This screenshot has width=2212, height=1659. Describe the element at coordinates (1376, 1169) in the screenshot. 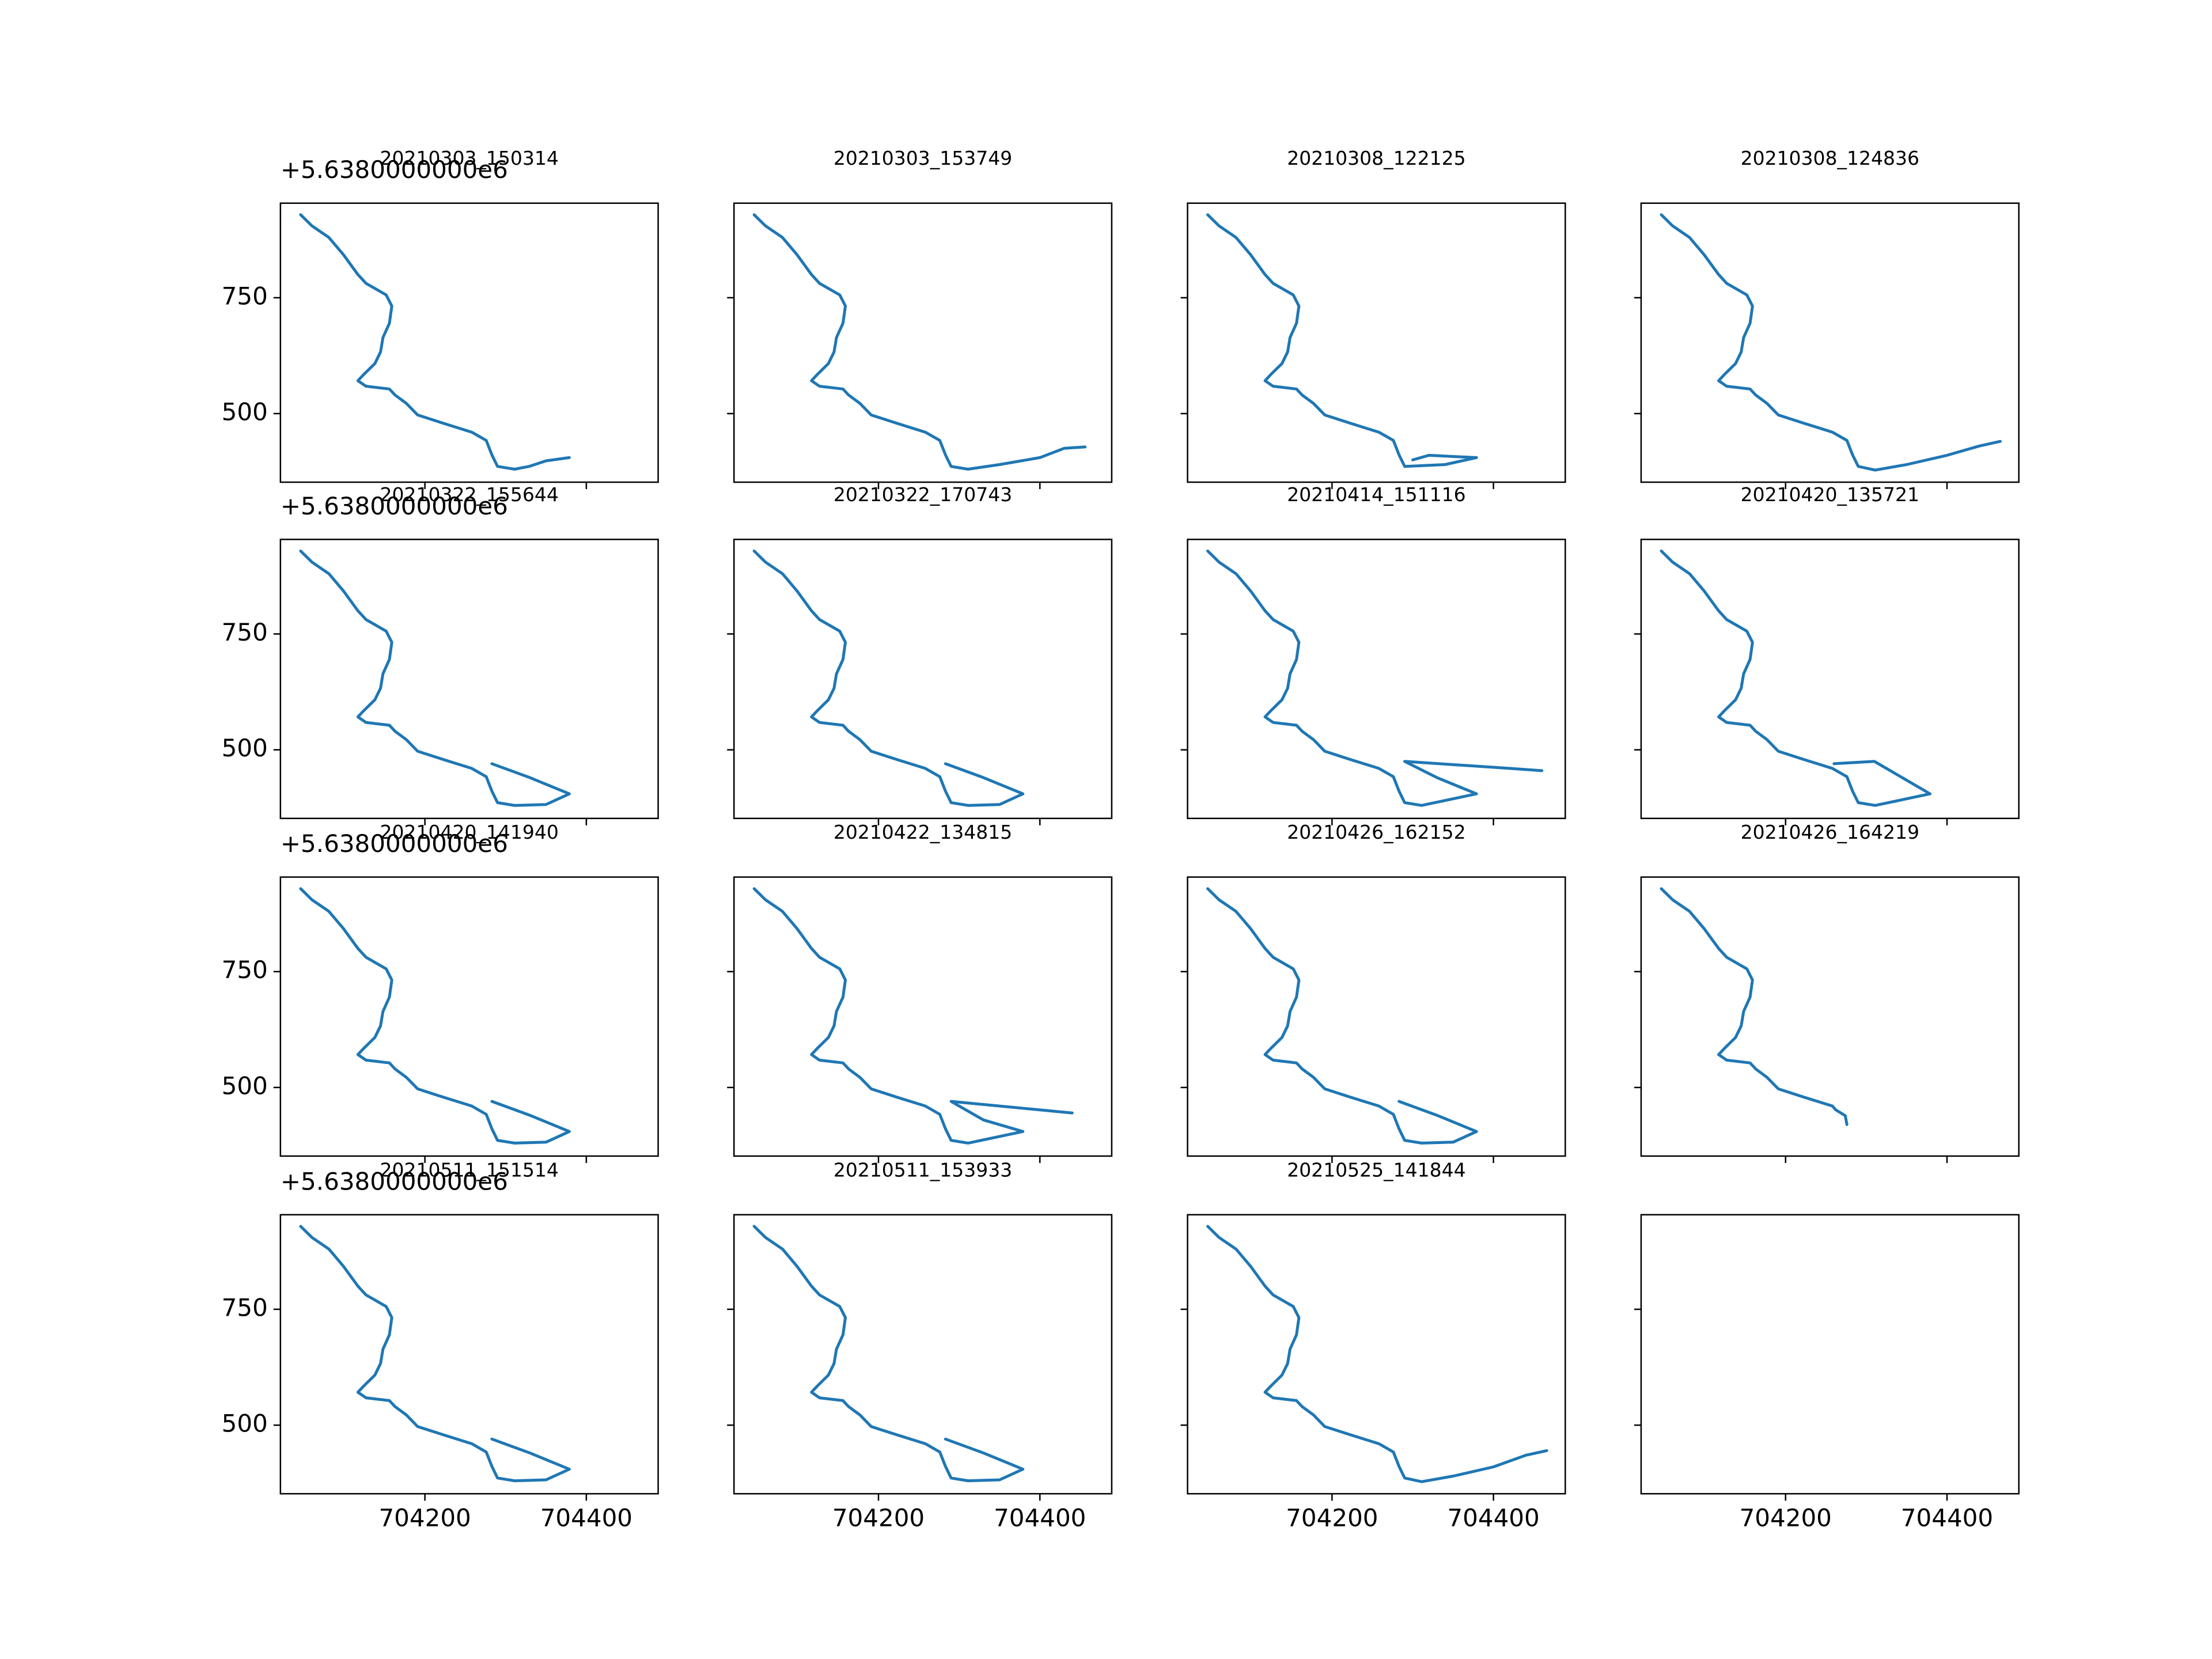

I see `subplot-title: 20210525_141844` at that location.